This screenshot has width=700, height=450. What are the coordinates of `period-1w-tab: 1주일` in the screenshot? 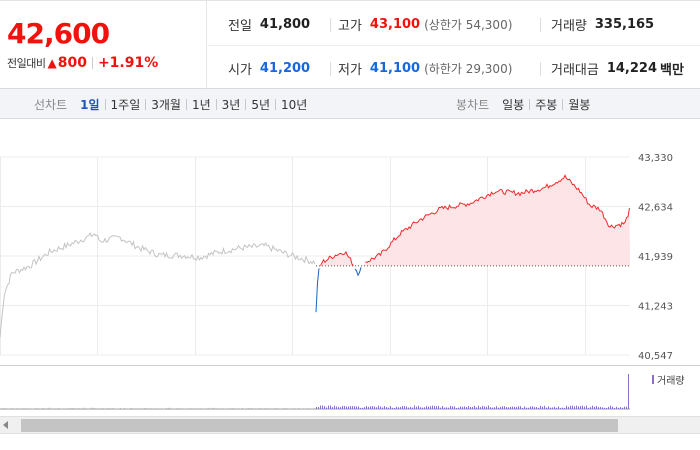 It's located at (125, 104).